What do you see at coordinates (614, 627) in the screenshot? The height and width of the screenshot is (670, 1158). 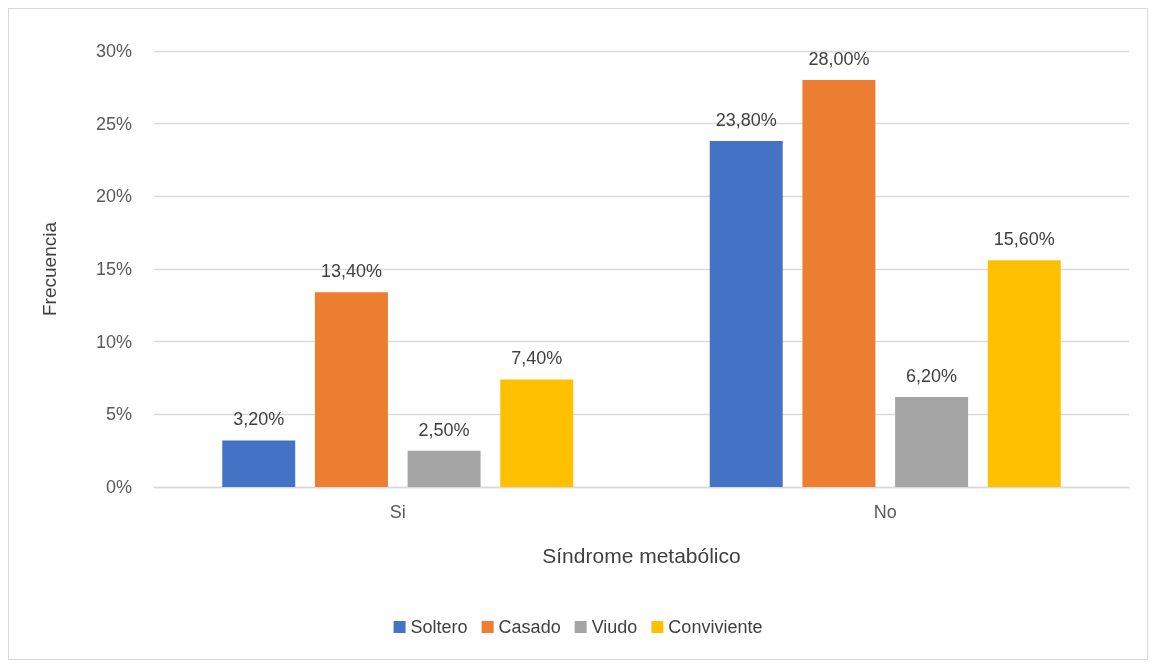 I see `legend-label: Viudo` at bounding box center [614, 627].